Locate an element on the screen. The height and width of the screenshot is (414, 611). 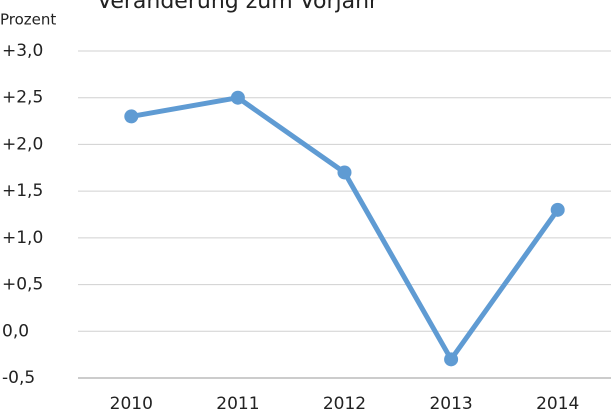
chart-title: Veränderung zum Vorjahr is located at coordinates (238, 7).